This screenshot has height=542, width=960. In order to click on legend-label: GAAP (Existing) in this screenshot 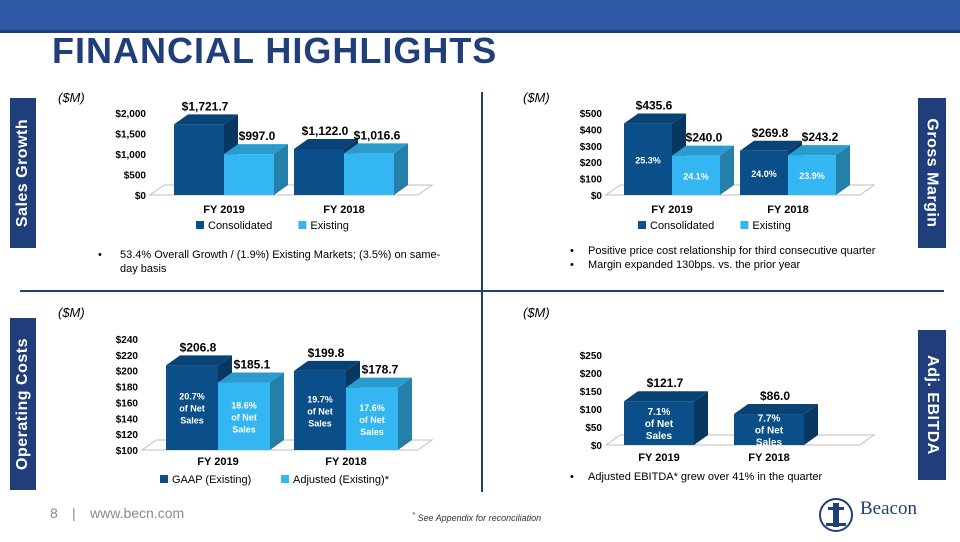, I will do `click(211, 480)`.